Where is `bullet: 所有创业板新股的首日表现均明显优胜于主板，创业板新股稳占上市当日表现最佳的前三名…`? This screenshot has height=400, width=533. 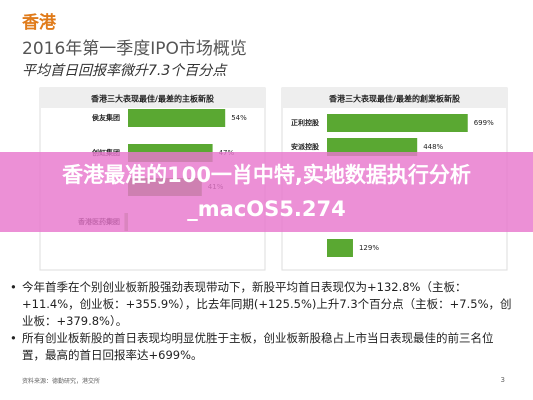 bullet: 所有创业板新股的首日表现均明显优胜于主板，创业板新股稳占上市当日表现最佳的前三名… is located at coordinates (261, 347).